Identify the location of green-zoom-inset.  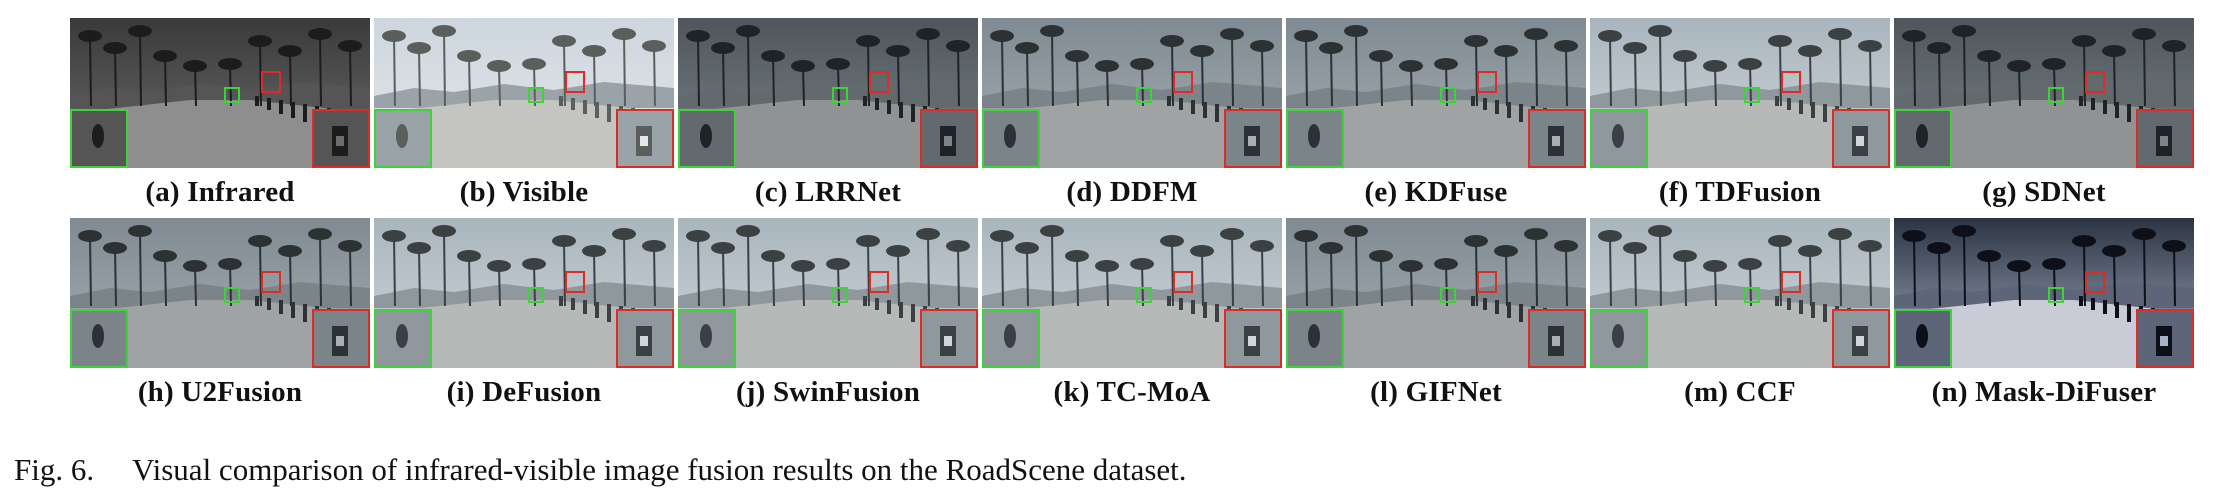
(1619, 138).